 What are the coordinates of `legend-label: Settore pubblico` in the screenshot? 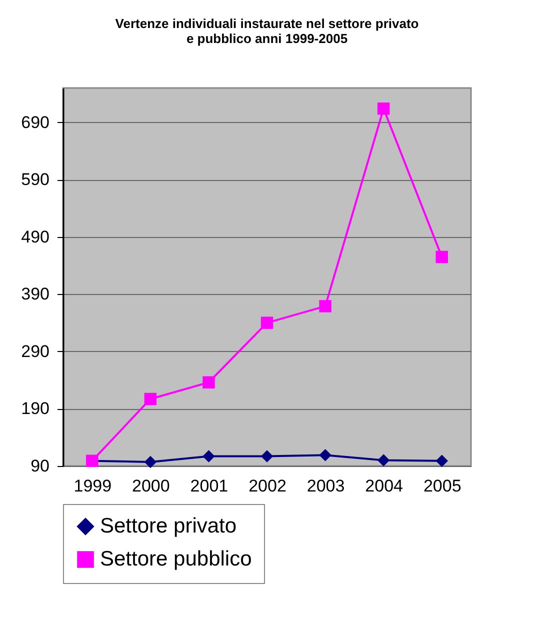 It's located at (176, 559).